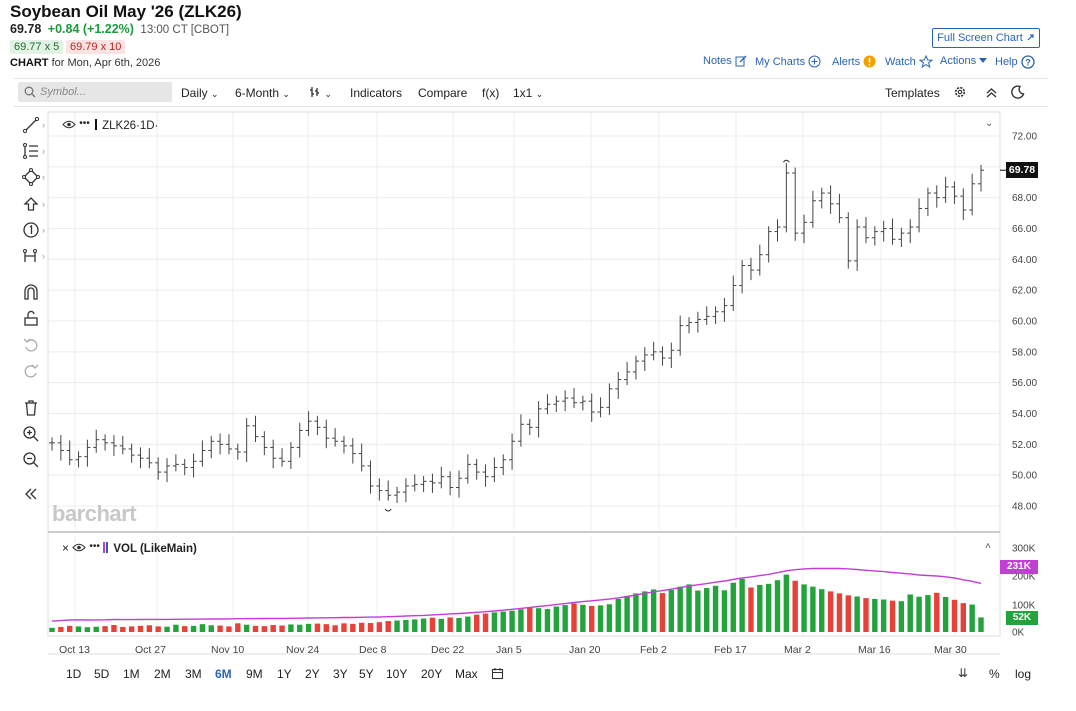 The image size is (1076, 711). Describe the element at coordinates (30, 92) in the screenshot. I see `search-icon` at that location.